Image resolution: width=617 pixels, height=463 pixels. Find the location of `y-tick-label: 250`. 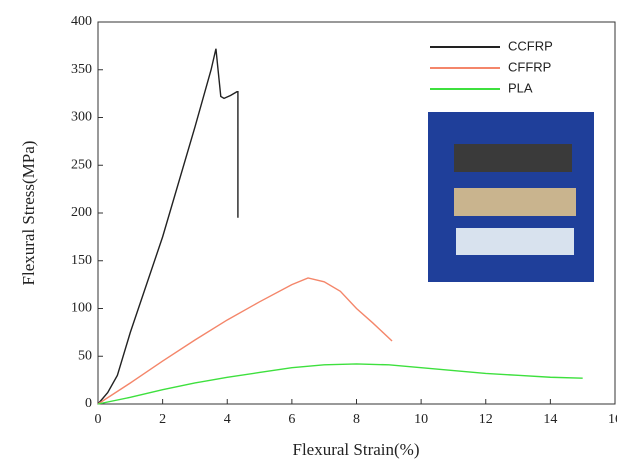

y-tick-label: 250 is located at coordinates (81, 164).